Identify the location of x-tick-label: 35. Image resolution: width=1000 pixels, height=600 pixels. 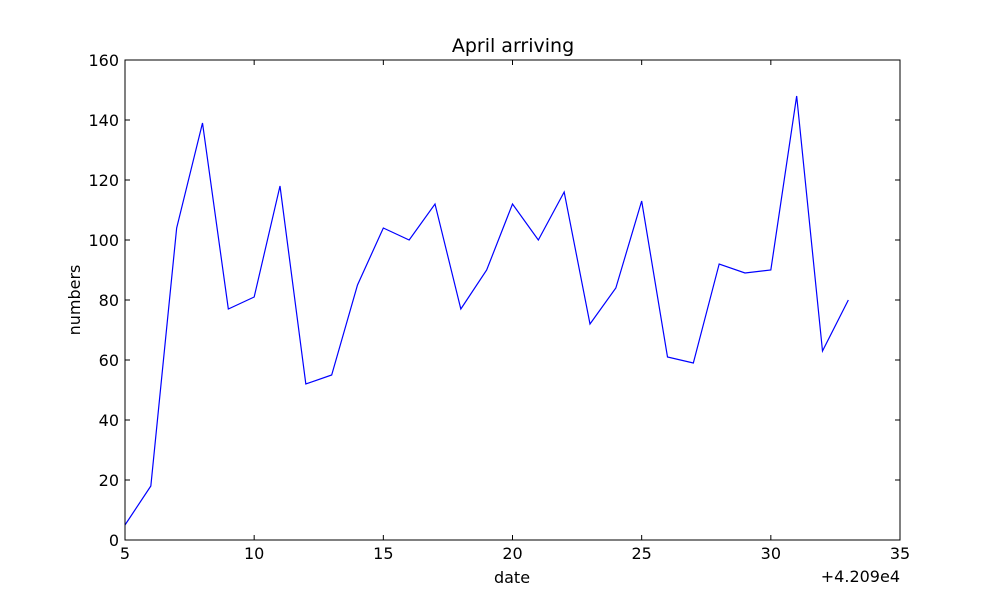
(900, 553).